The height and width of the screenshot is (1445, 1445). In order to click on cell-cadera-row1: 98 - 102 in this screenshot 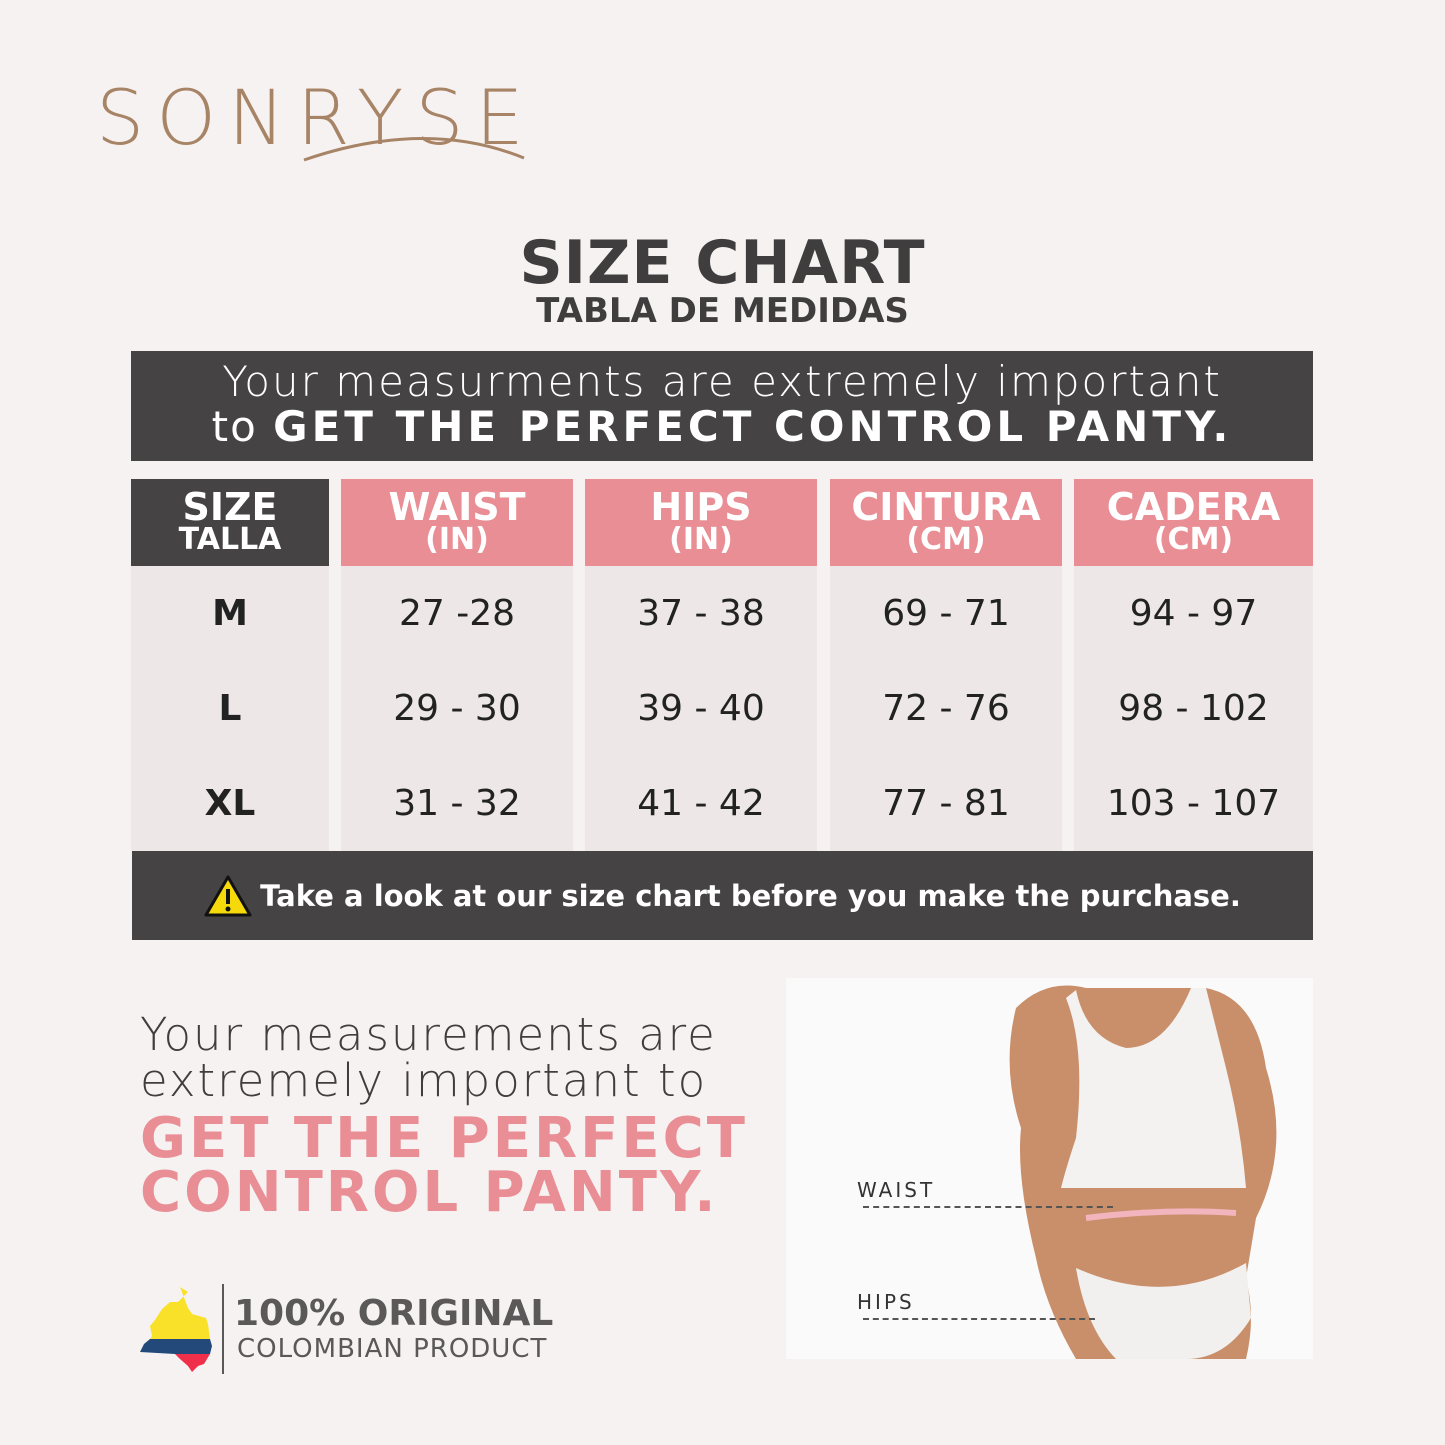, I will do `click(1193, 708)`.